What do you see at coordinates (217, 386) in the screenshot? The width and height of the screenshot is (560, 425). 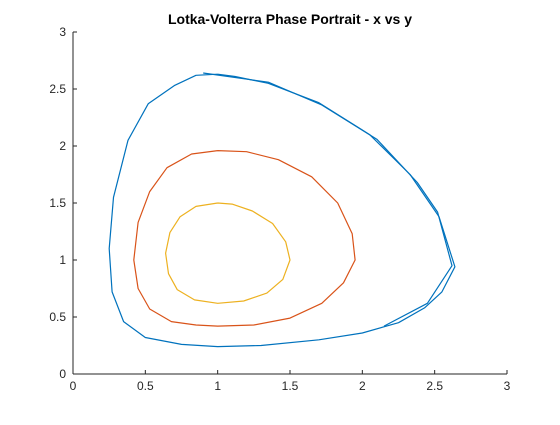 I see `x-tick-label: 1` at bounding box center [217, 386].